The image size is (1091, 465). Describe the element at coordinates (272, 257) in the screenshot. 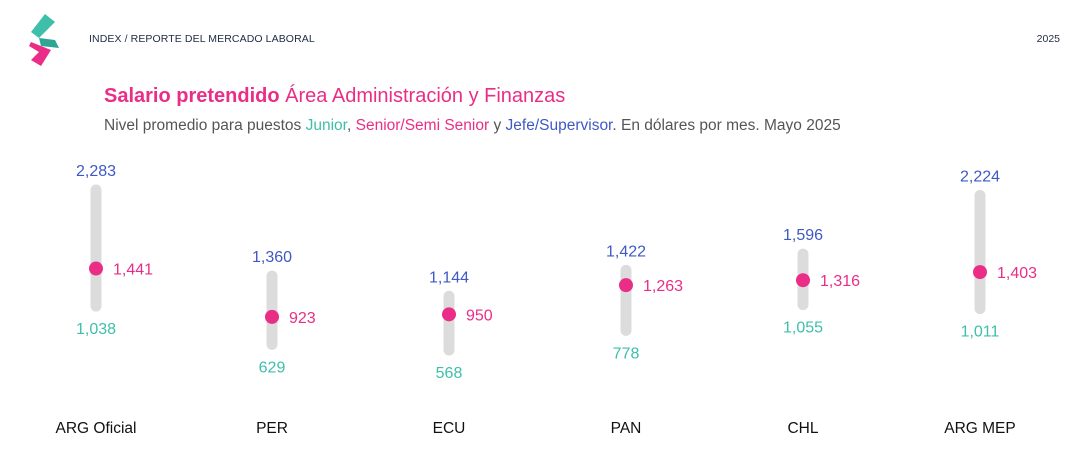

I see `jefe-value-label: 1,360` at that location.